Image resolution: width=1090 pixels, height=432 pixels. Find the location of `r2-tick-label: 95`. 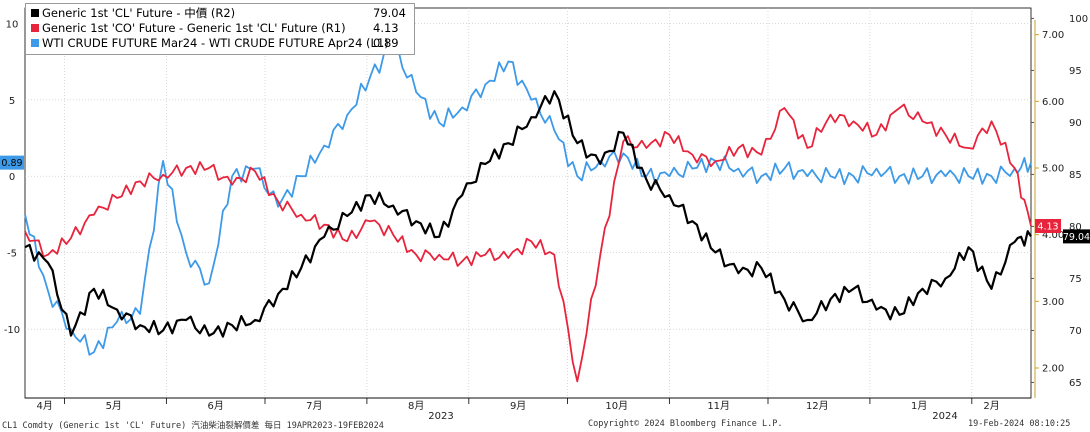

r2-tick-label: 95 is located at coordinates (1075, 71).